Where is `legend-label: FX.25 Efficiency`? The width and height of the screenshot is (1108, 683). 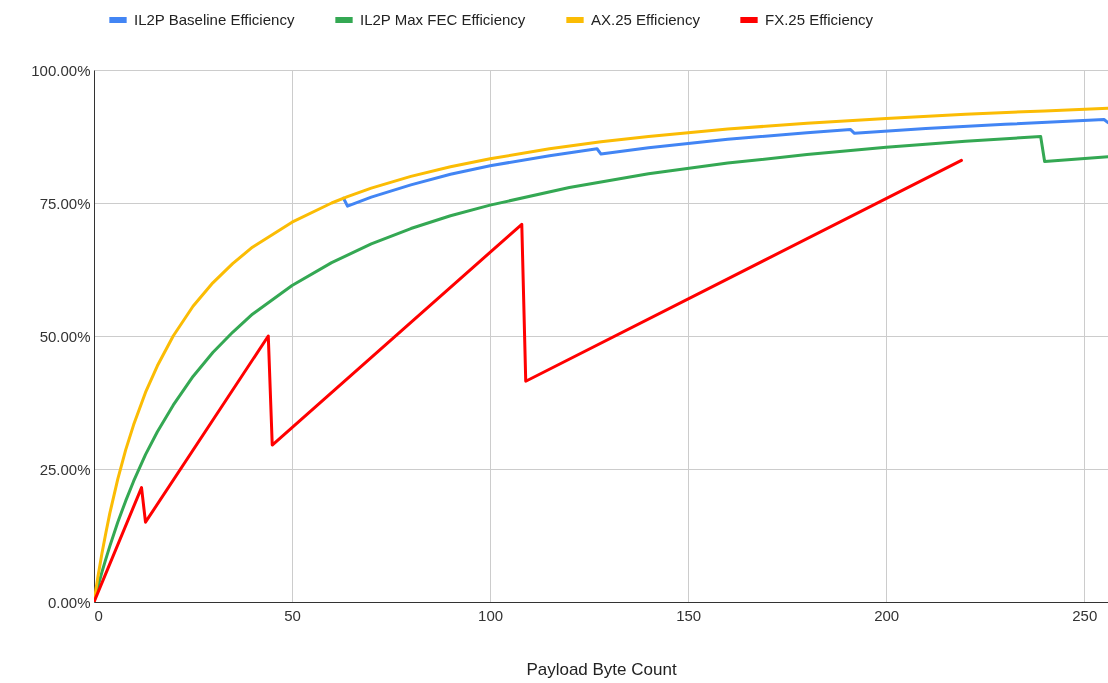 legend-label: FX.25 Efficiency is located at coordinates (819, 19).